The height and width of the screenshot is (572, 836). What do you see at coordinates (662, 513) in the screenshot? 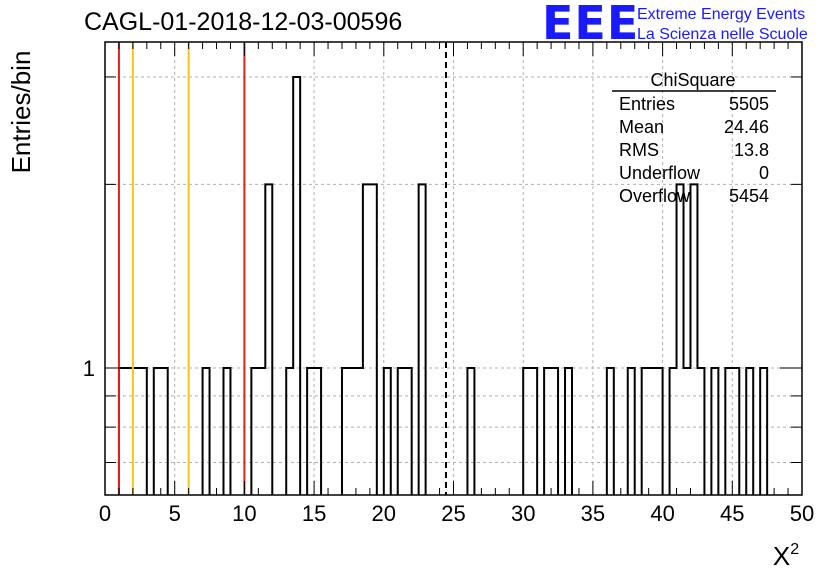
I see `x-tick-label: 40` at bounding box center [662, 513].